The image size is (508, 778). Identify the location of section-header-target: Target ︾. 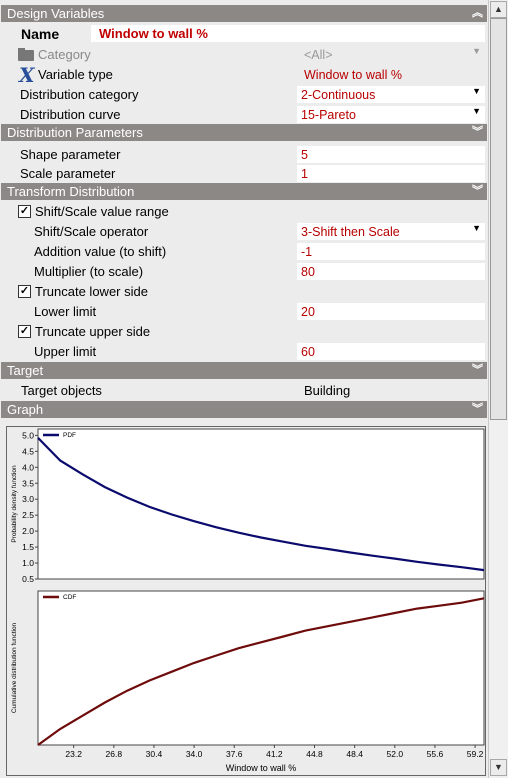
(244, 370).